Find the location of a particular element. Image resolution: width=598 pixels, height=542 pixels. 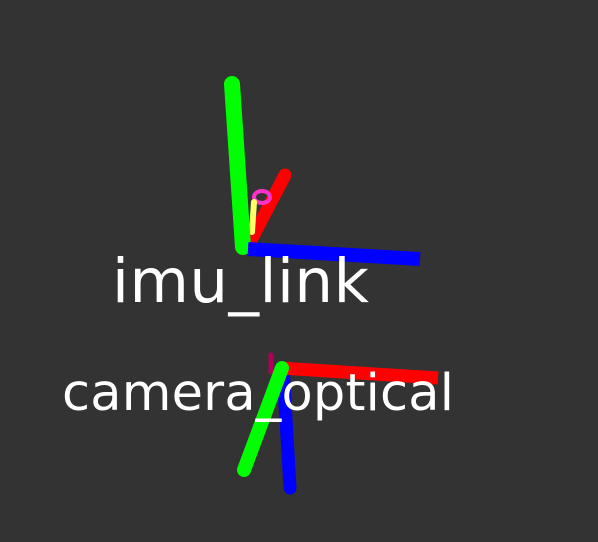

imu-x-axis is located at coordinates (266, 210).